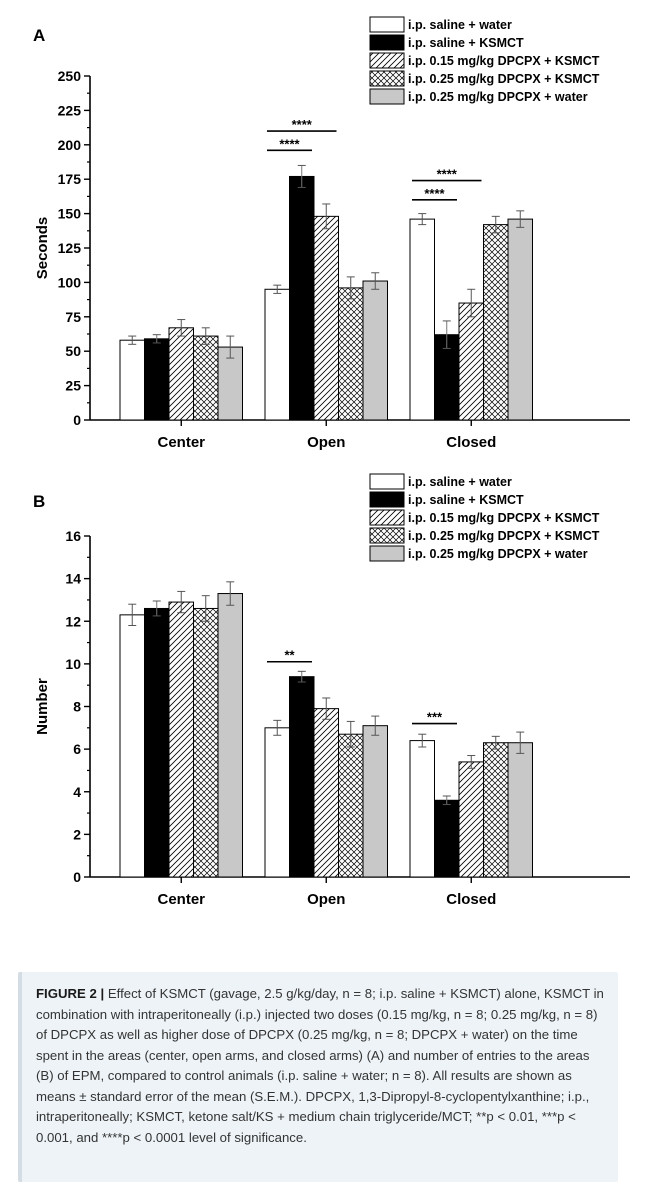 The width and height of the screenshot is (652, 1199). I want to click on y-tick-label: 100, so click(70, 282).